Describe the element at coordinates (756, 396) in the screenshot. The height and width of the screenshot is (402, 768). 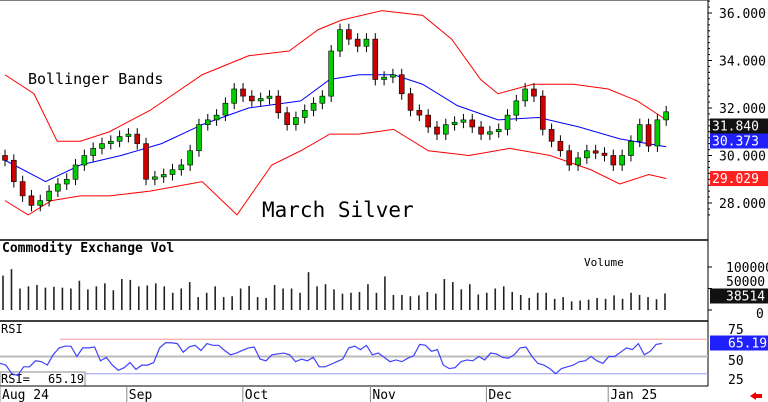
I see `scroll-arrow-icon` at that location.